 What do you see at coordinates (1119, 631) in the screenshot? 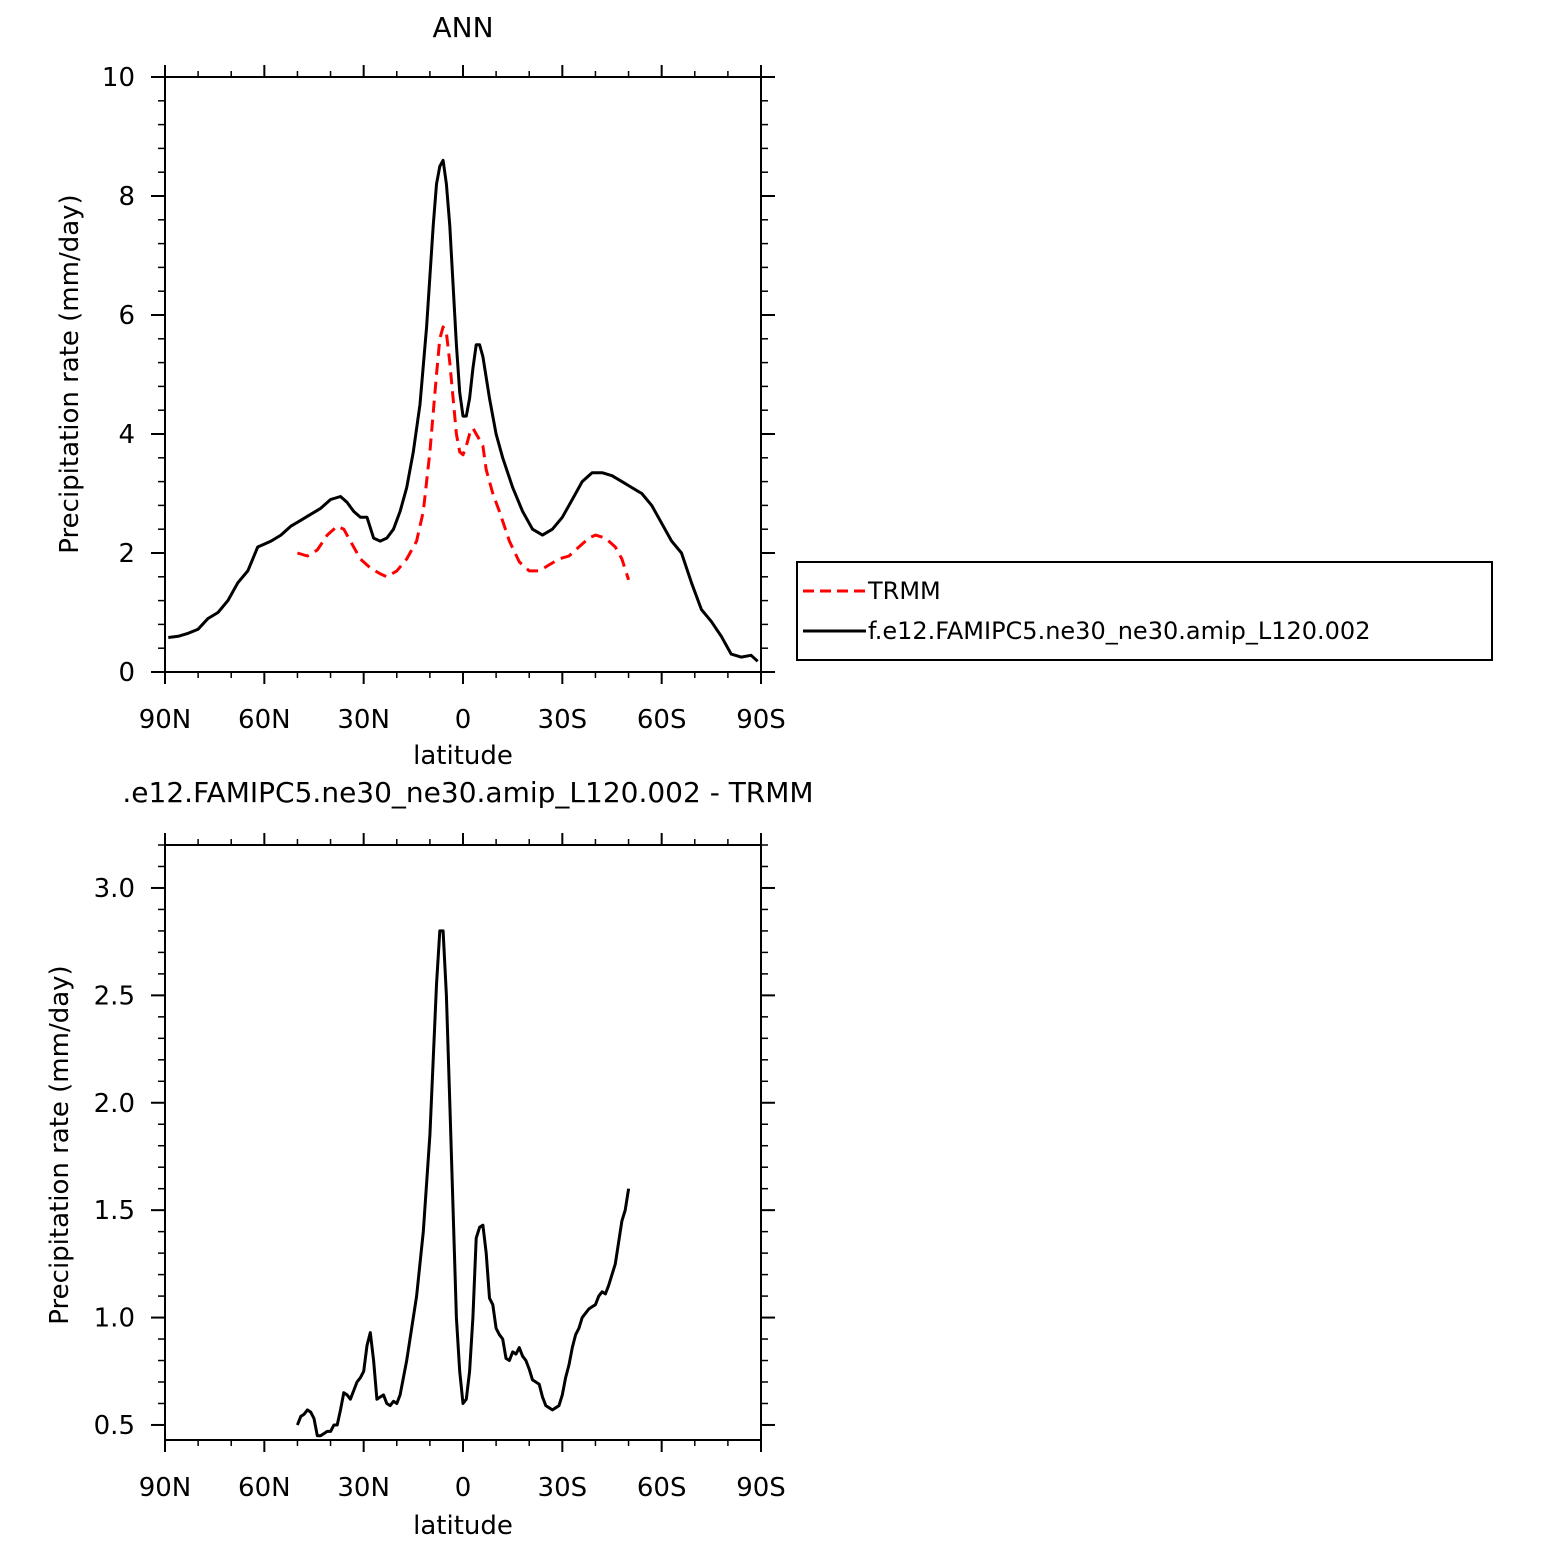
I see `legend-label-model: f.e12.FAMIPC5.ne30_ne30.amip_L120.002` at bounding box center [1119, 631].